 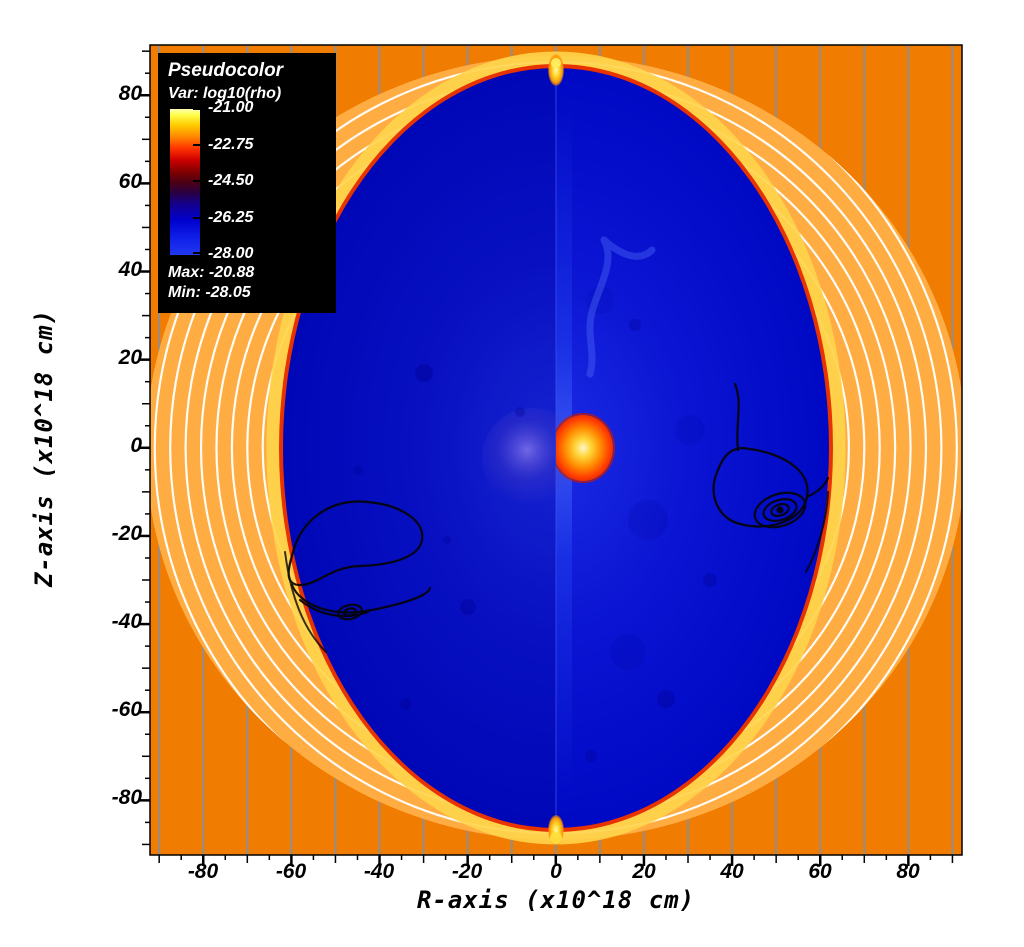 What do you see at coordinates (379, 871) in the screenshot?
I see `x-tick-label: -40` at bounding box center [379, 871].